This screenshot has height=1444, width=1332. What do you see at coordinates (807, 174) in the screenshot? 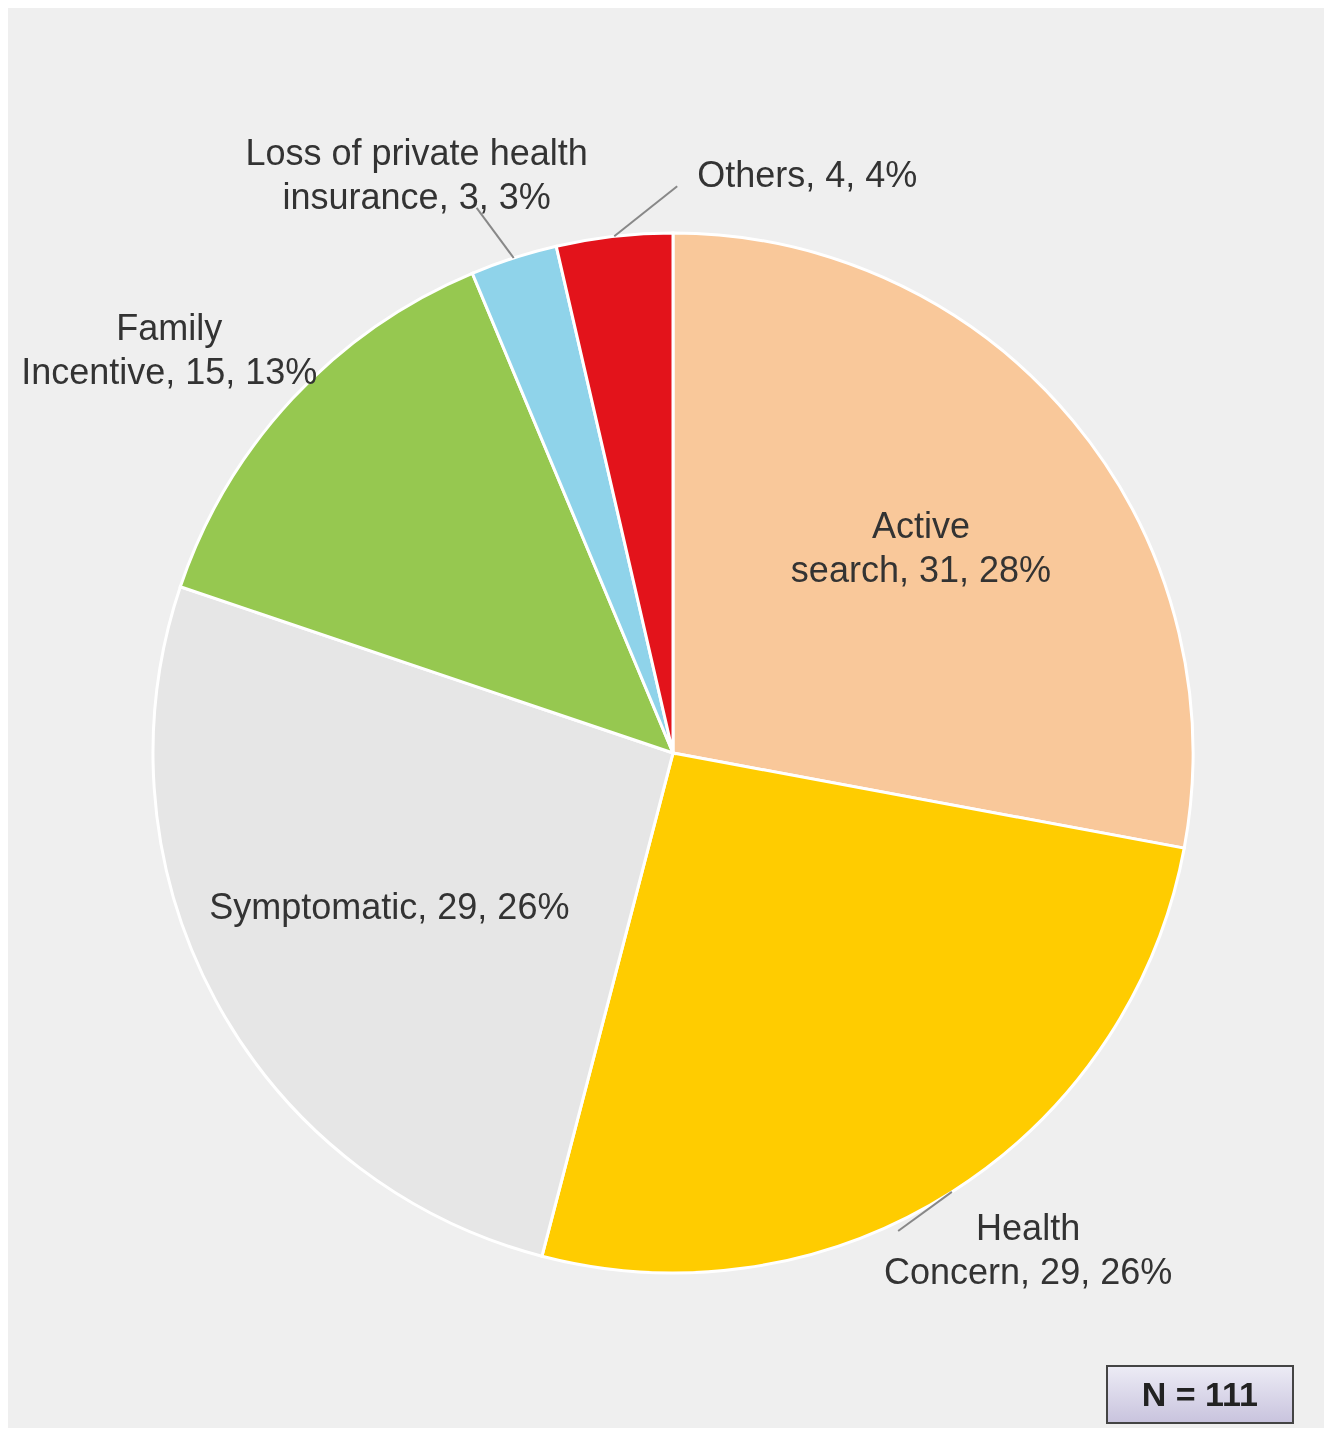
I see `slice-label: Others, 4, 4%` at bounding box center [807, 174].